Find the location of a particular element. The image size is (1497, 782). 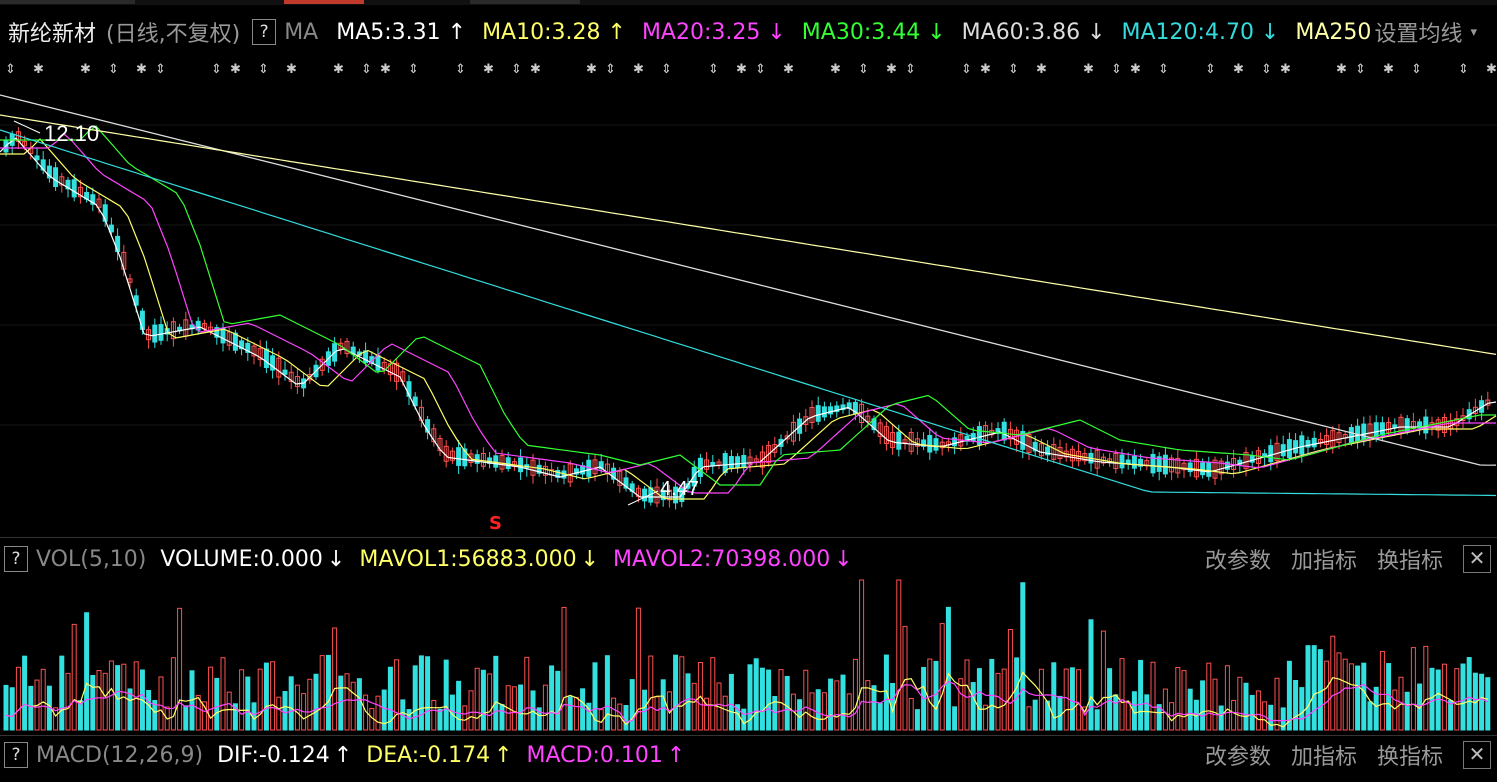

ma-settings: 设置均线 ▾ is located at coordinates (1433, 32).